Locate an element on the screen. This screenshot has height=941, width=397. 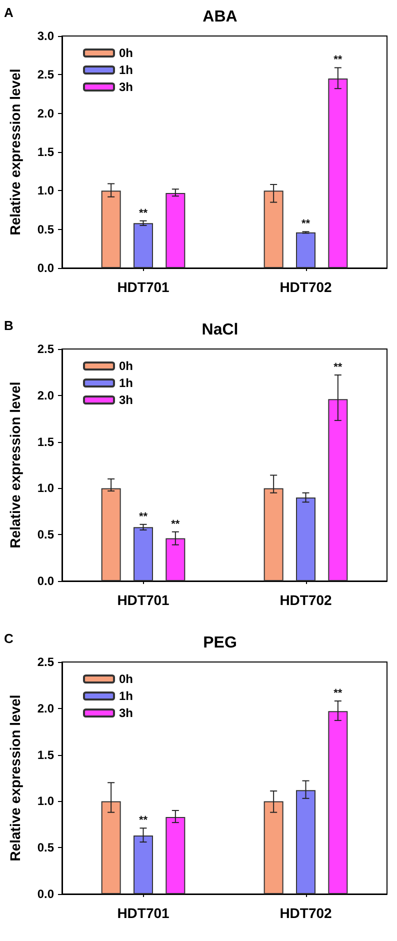
chart-title: NaCl is located at coordinates (220, 330).